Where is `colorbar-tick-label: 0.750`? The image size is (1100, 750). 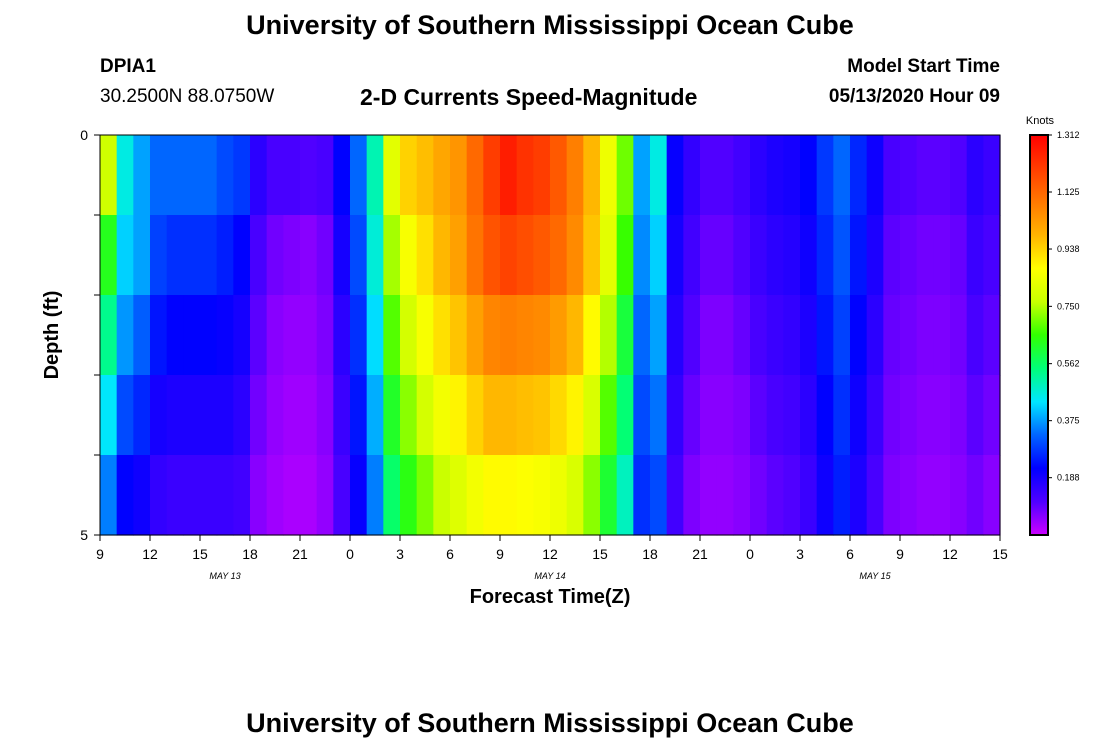
colorbar-tick-label: 0.750 is located at coordinates (1068, 306).